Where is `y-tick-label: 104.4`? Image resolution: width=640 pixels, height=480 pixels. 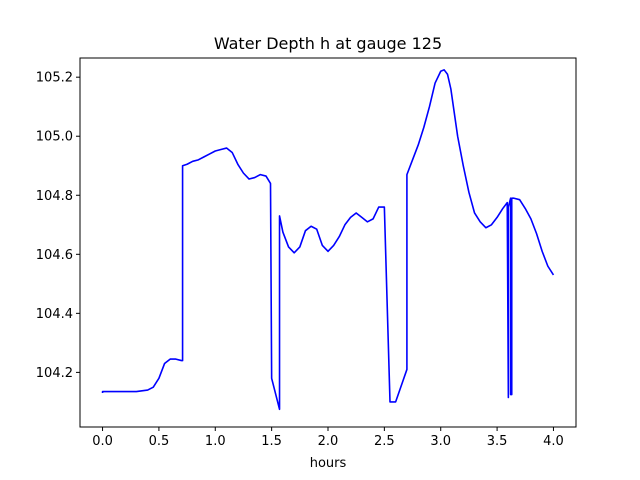
y-tick-label: 104.4 is located at coordinates (54, 314).